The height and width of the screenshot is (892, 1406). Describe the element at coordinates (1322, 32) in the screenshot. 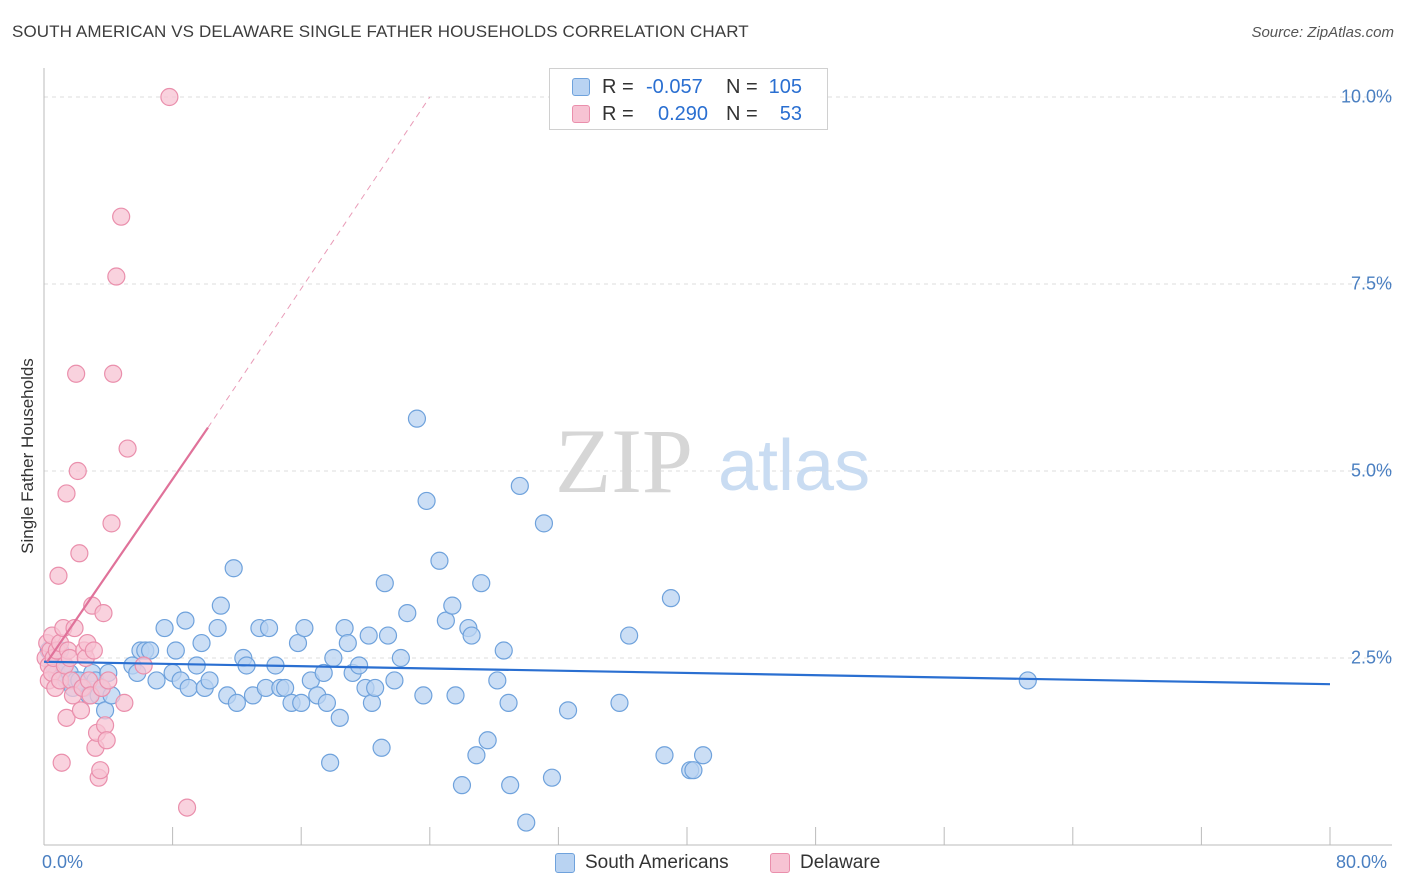

I see `source-label: Source: ZipAtlas.com` at that location.